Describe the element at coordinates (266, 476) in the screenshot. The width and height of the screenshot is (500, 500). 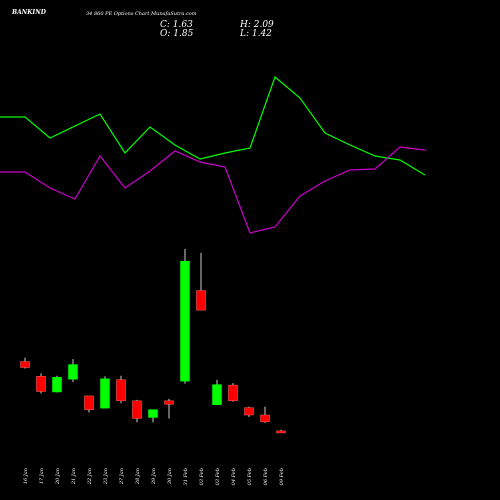
I see `x-tick-label: 06 Feb` at that location.